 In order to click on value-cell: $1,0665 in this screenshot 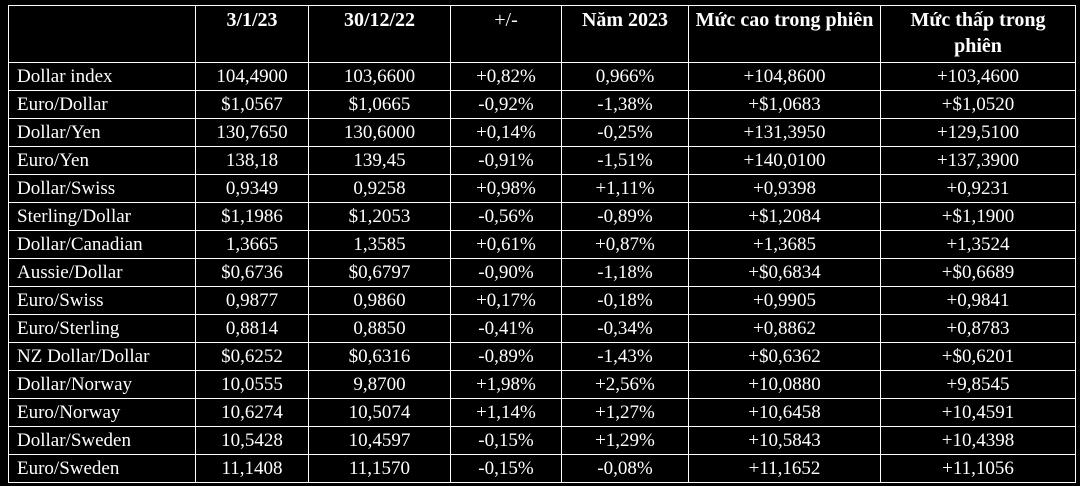, I will do `click(379, 104)`.